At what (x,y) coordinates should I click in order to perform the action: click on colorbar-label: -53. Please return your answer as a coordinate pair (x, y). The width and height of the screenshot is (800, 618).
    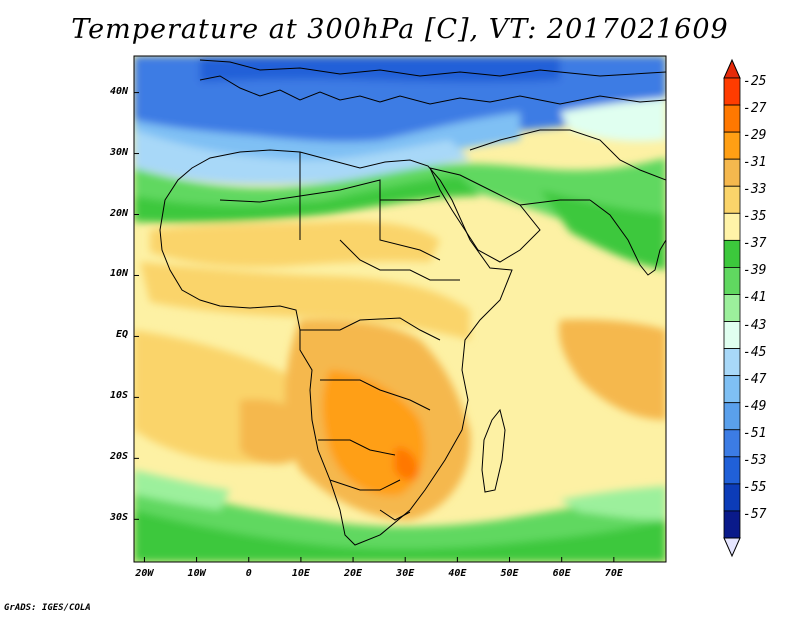
    Looking at the image, I should click on (755, 460).